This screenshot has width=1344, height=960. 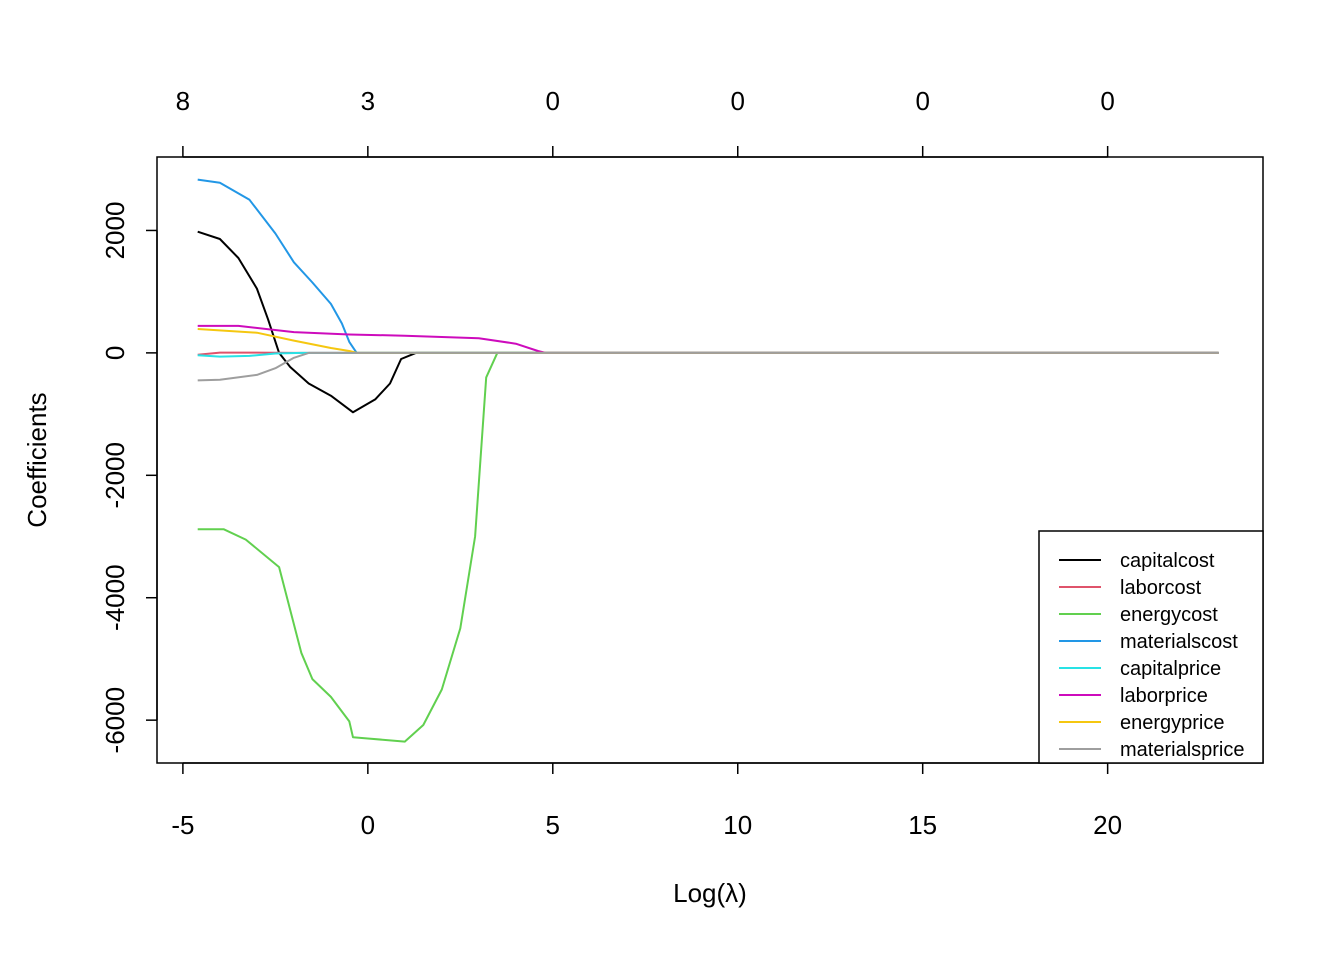 What do you see at coordinates (553, 825) in the screenshot?
I see `x-tick-label: 5` at bounding box center [553, 825].